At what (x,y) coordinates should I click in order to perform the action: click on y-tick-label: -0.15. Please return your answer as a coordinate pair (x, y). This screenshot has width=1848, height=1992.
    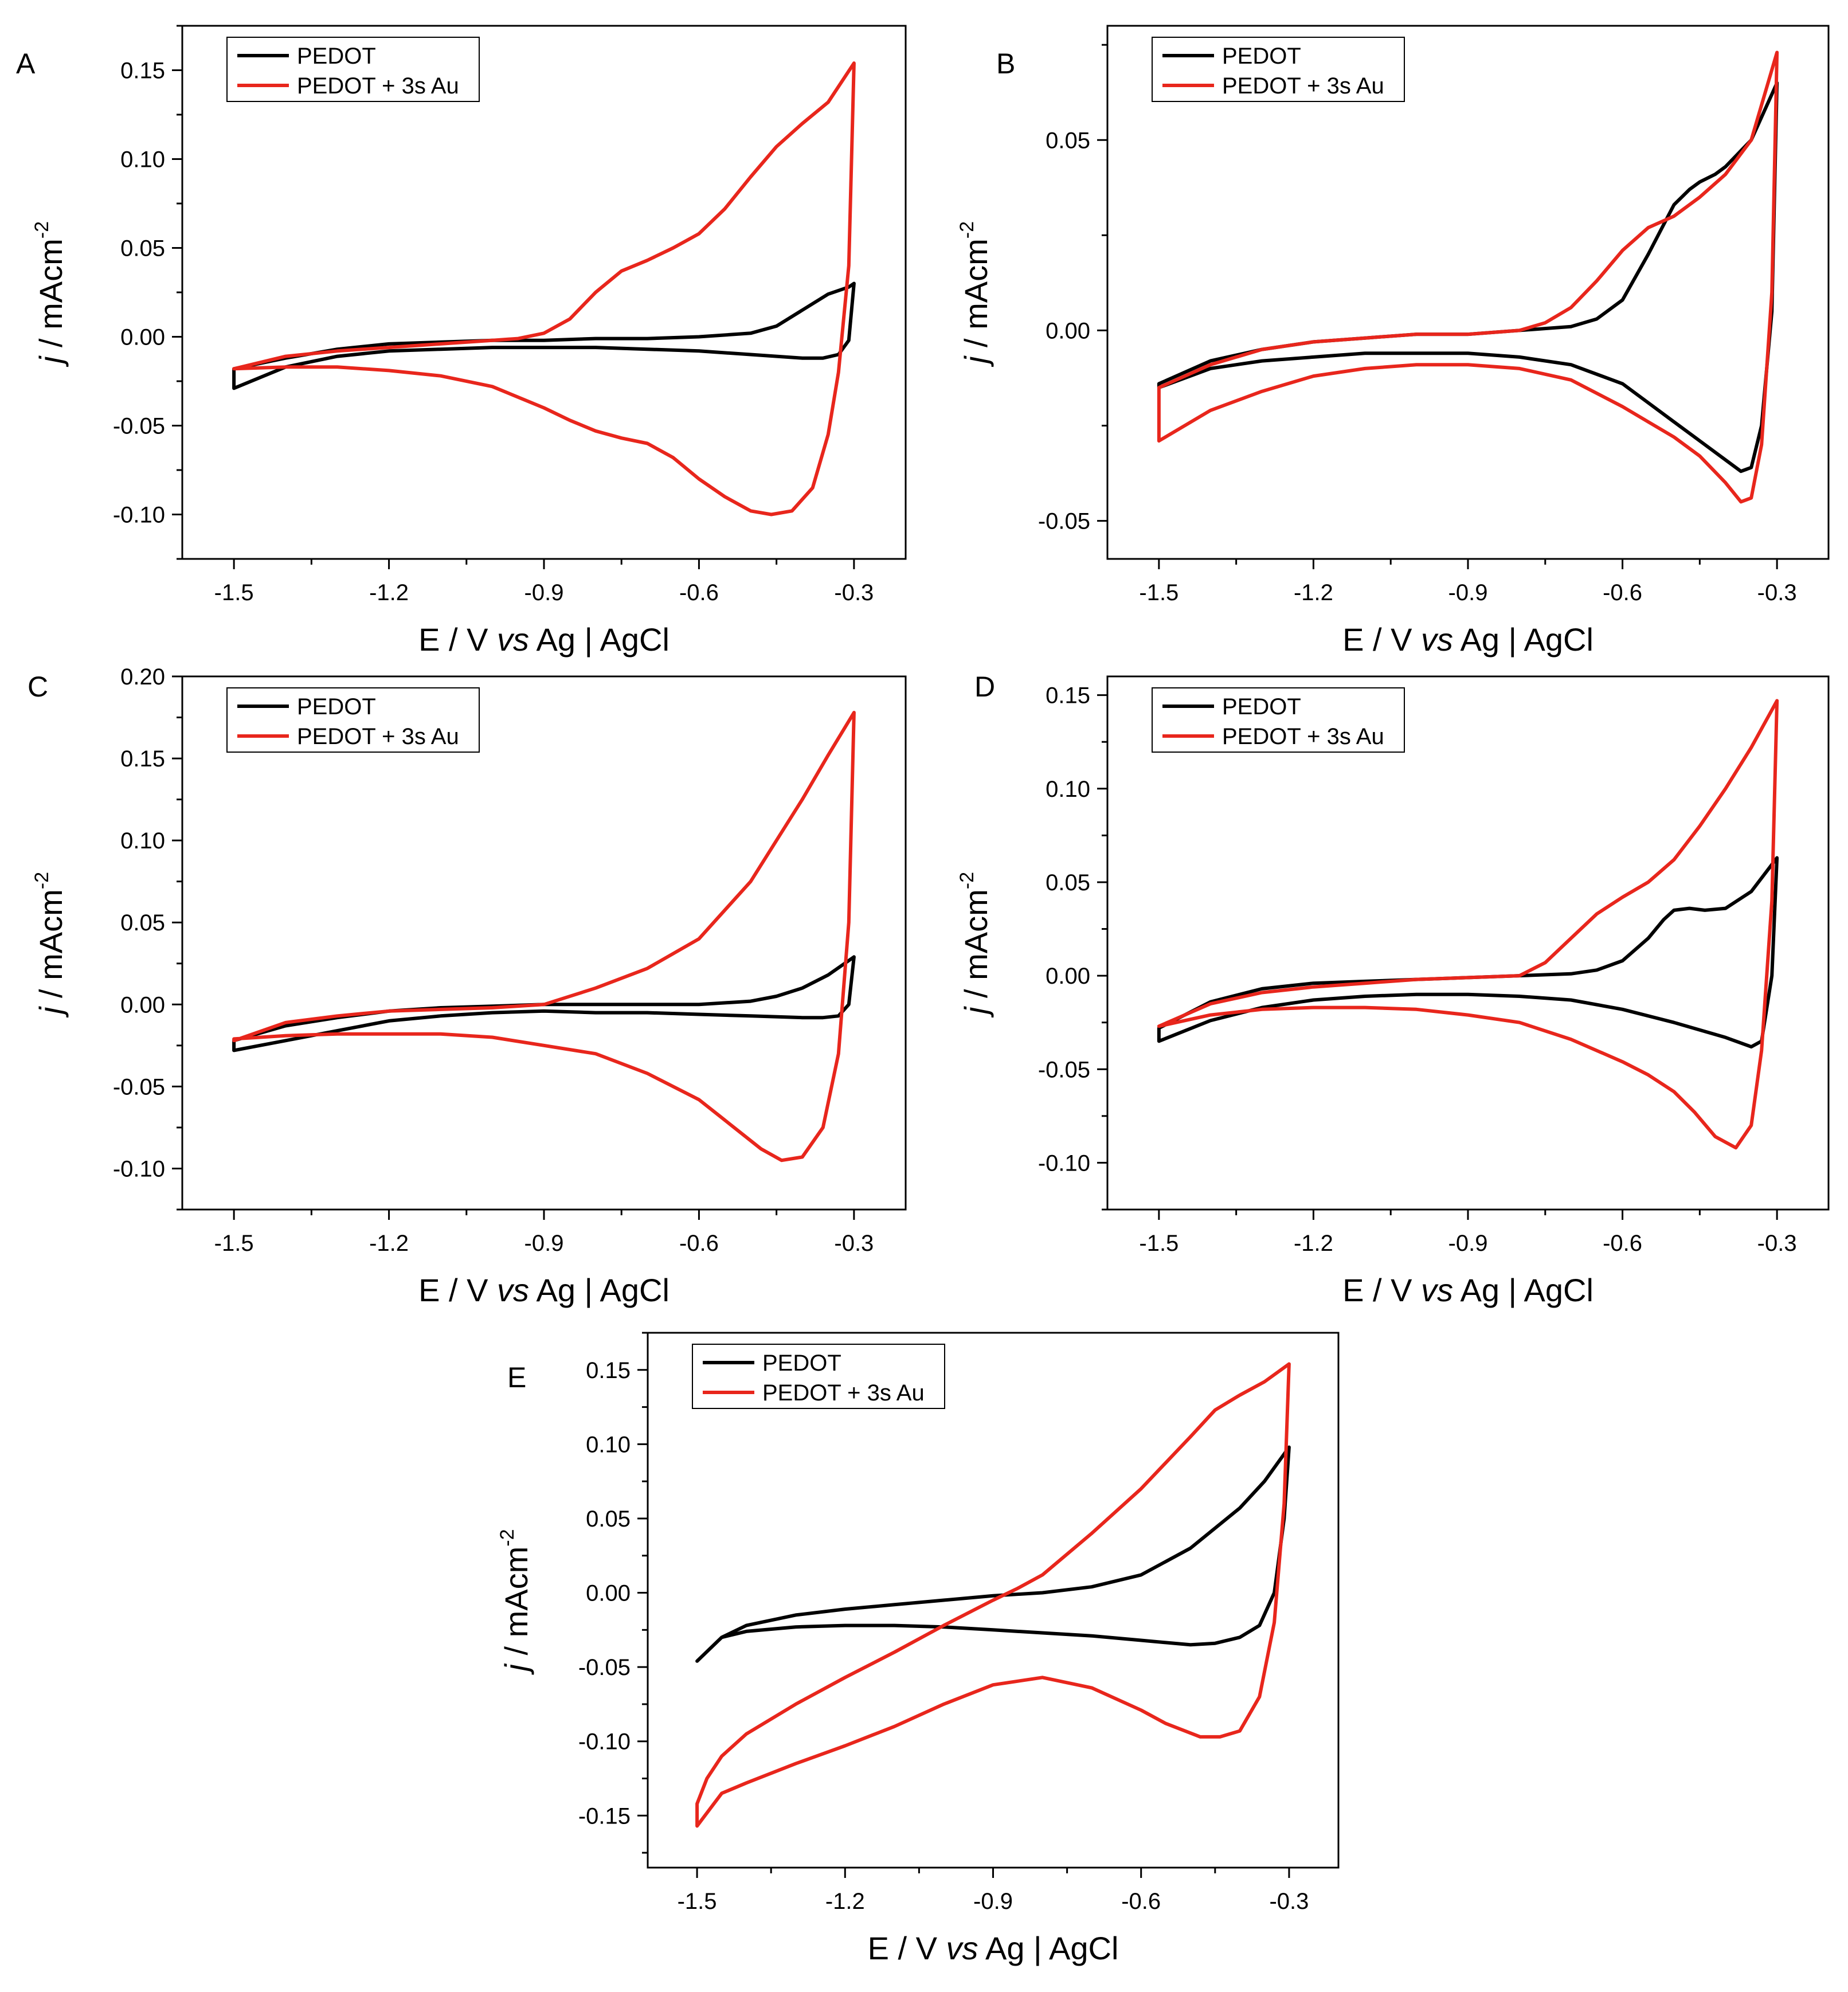
    Looking at the image, I should click on (604, 1816).